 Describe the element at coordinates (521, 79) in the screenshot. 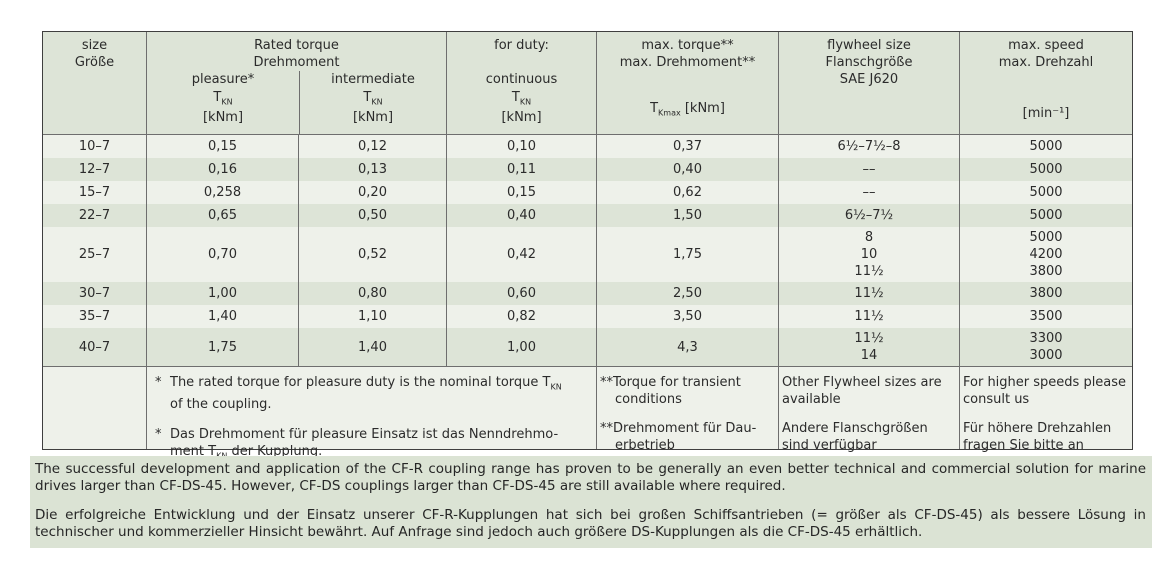

I see `header-continuous-label: continuous` at that location.